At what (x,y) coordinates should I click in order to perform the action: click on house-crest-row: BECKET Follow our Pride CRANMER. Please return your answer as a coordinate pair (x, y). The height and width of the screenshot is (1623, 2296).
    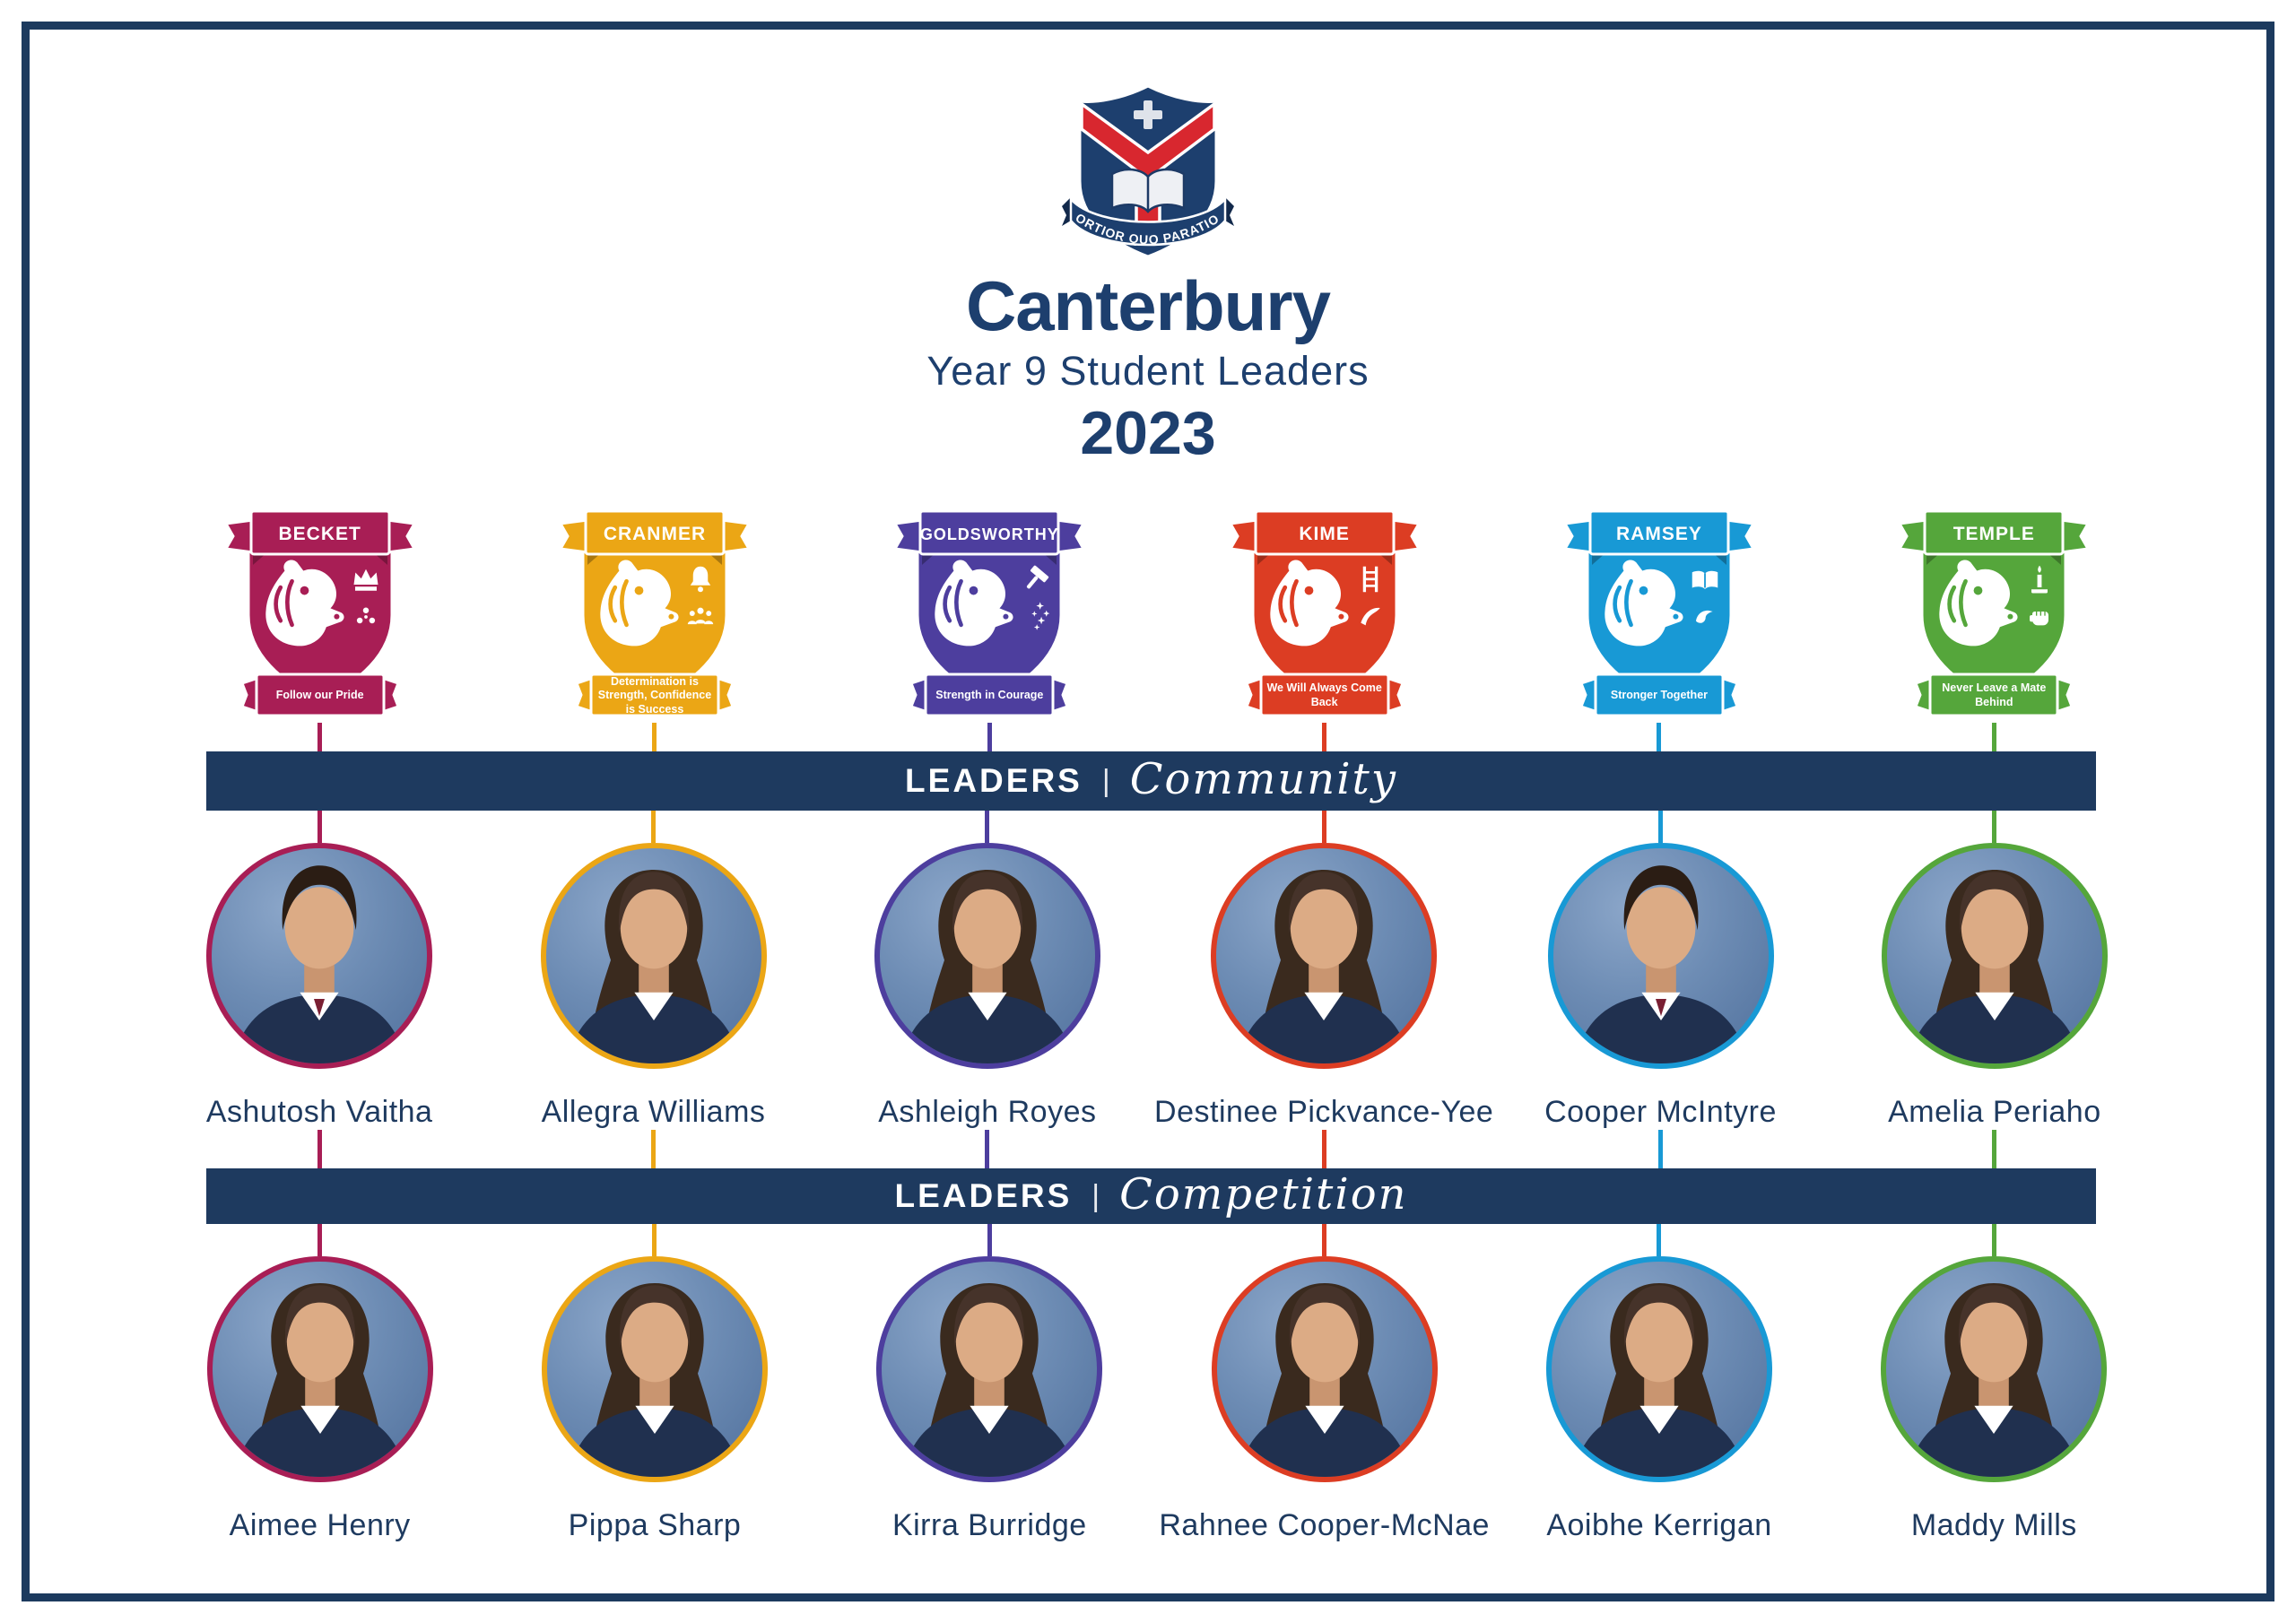
    Looking at the image, I should click on (1156, 625).